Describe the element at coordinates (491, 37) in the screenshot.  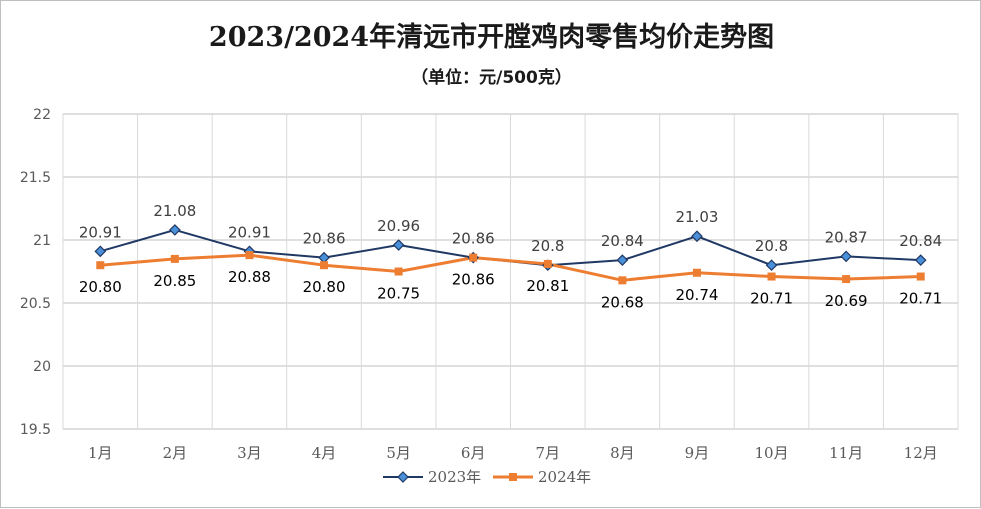
I see `chart-title: 2023/2024年清远市开膛鸡肉零售均价走势图` at that location.